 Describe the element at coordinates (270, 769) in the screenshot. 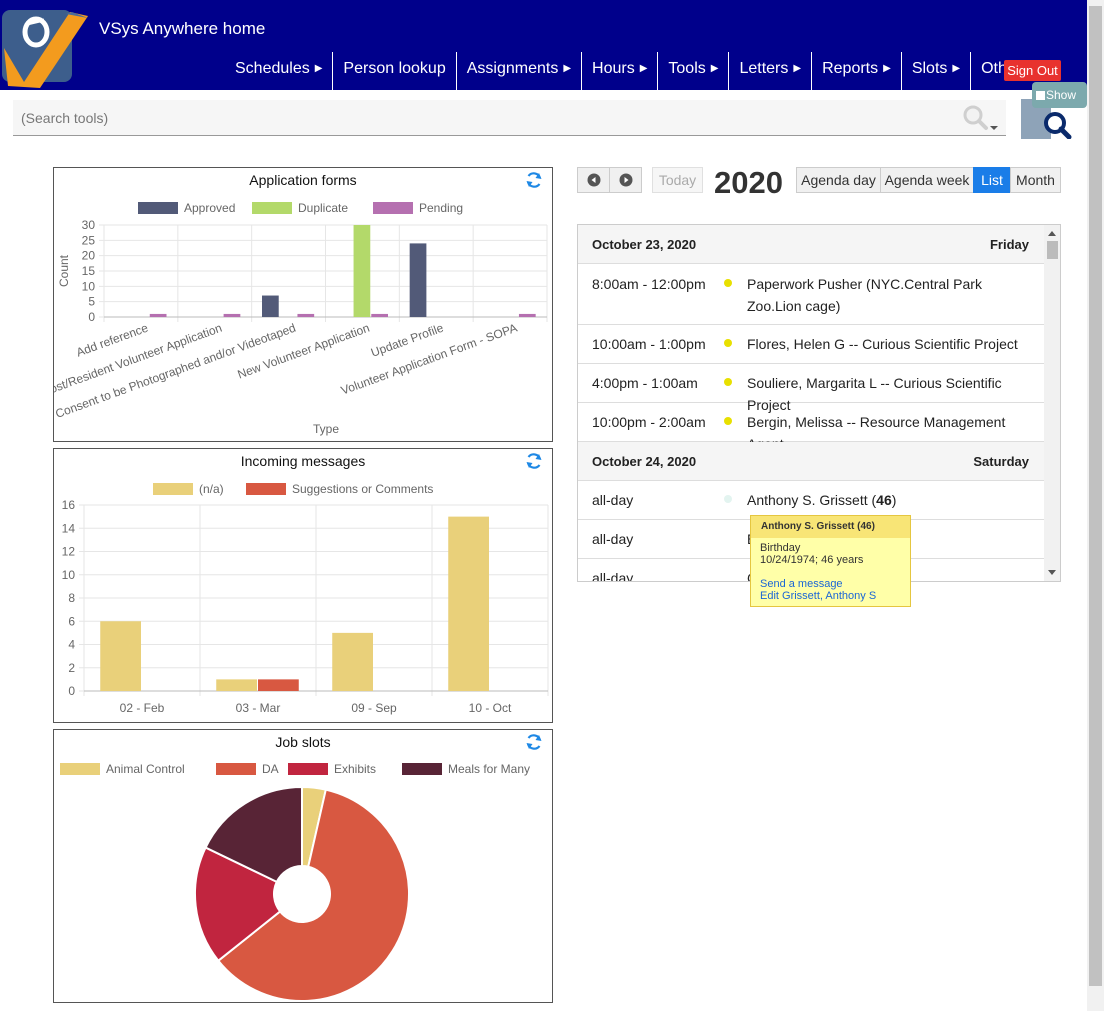

I see `legend-label: DA` at that location.